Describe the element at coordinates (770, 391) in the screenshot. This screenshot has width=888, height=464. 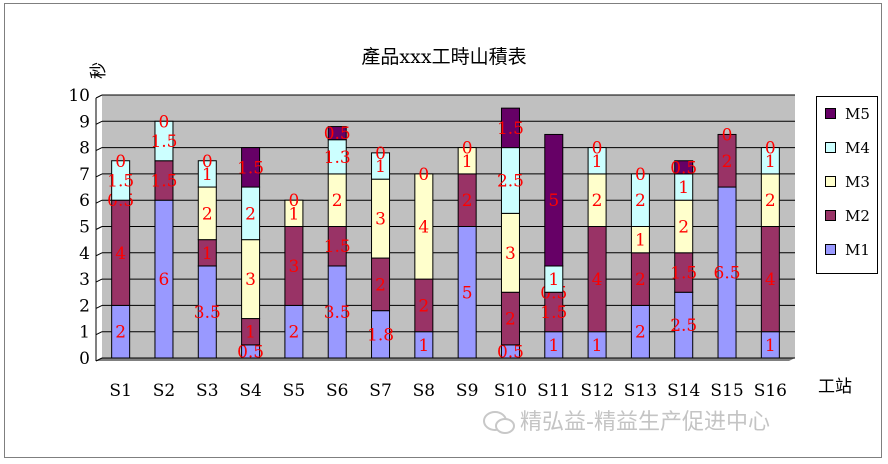
I see `x-tick-label: S16` at that location.